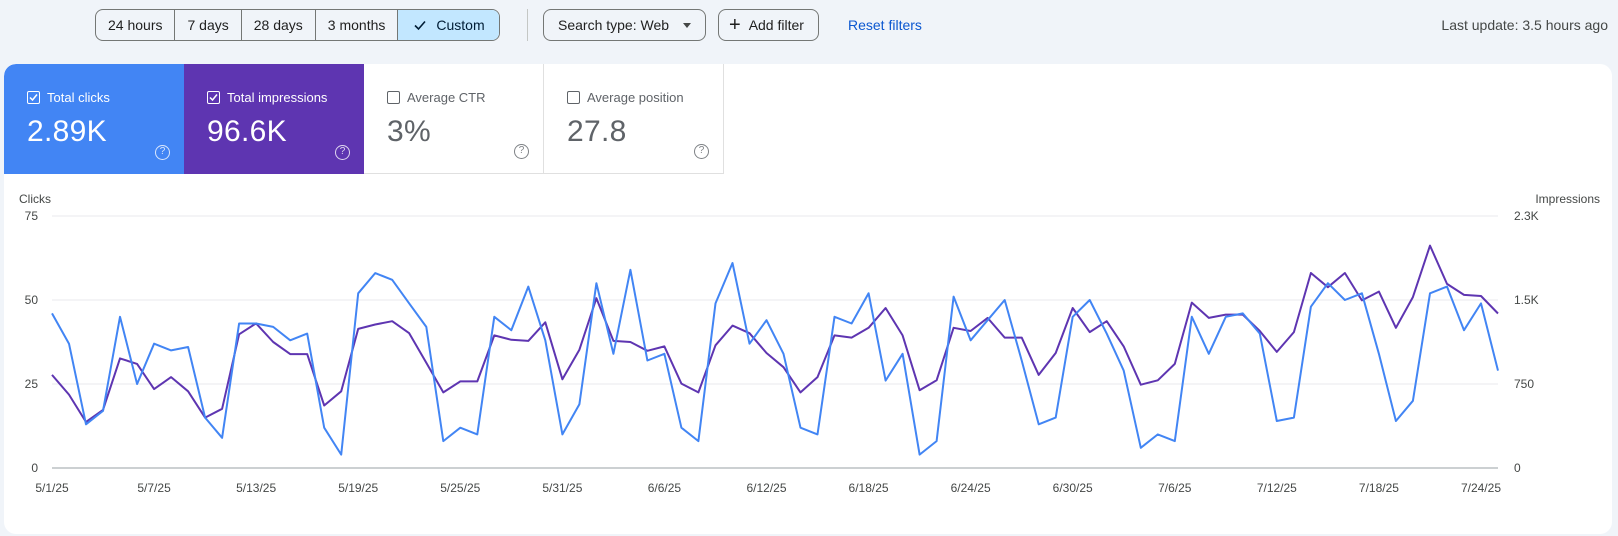  Describe the element at coordinates (1175, 488) in the screenshot. I see `x-tick-label: 7/6/25` at that location.